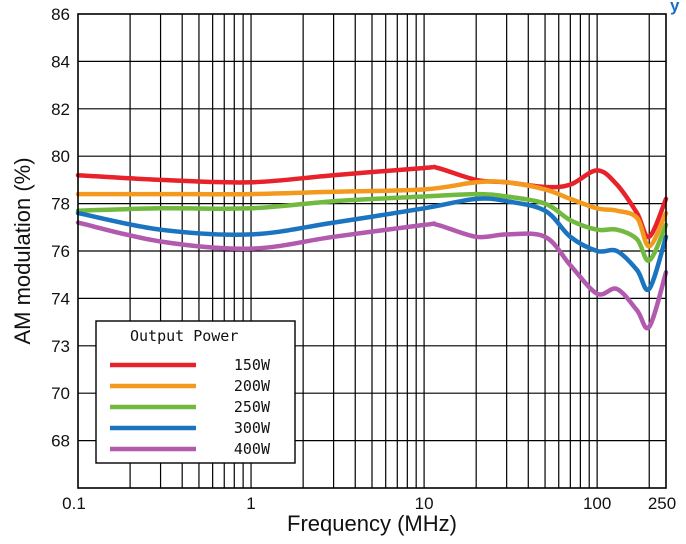 Image resolution: width=686 pixels, height=544 pixels. Describe the element at coordinates (60, 204) in the screenshot. I see `y-tick-label: 78` at that location.